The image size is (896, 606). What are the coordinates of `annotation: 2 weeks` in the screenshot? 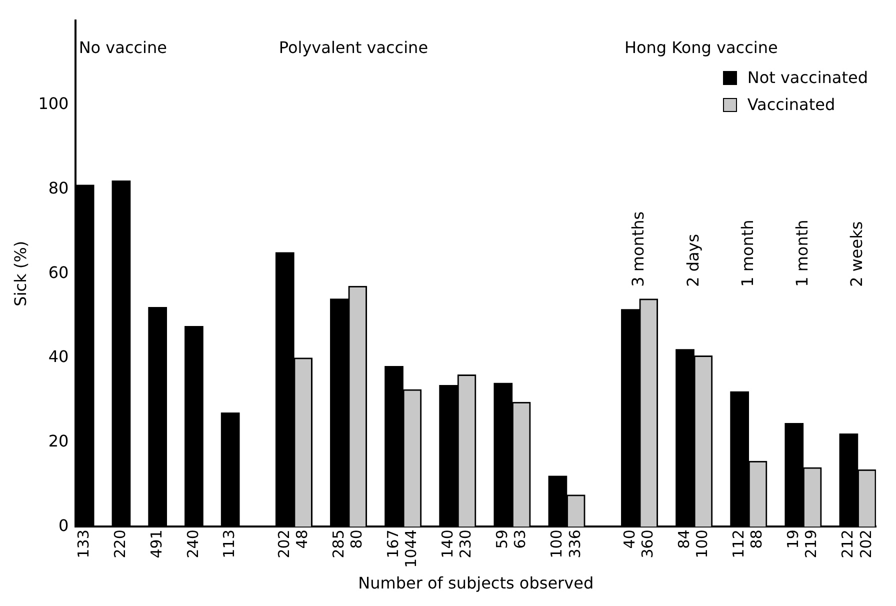 It's located at (856, 254).